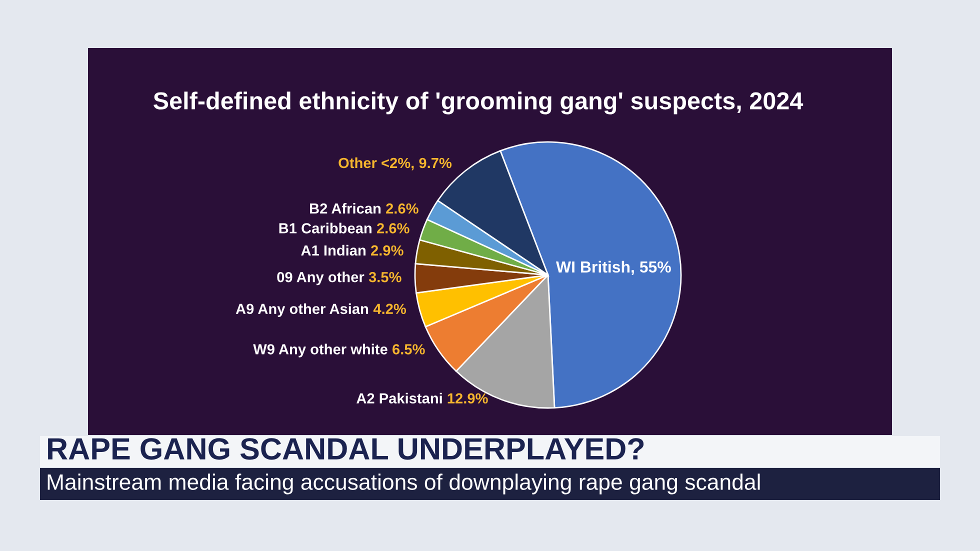 The image size is (980, 551). Describe the element at coordinates (302, 310) in the screenshot. I see `slice-label: A9 Any other Asian` at that location.